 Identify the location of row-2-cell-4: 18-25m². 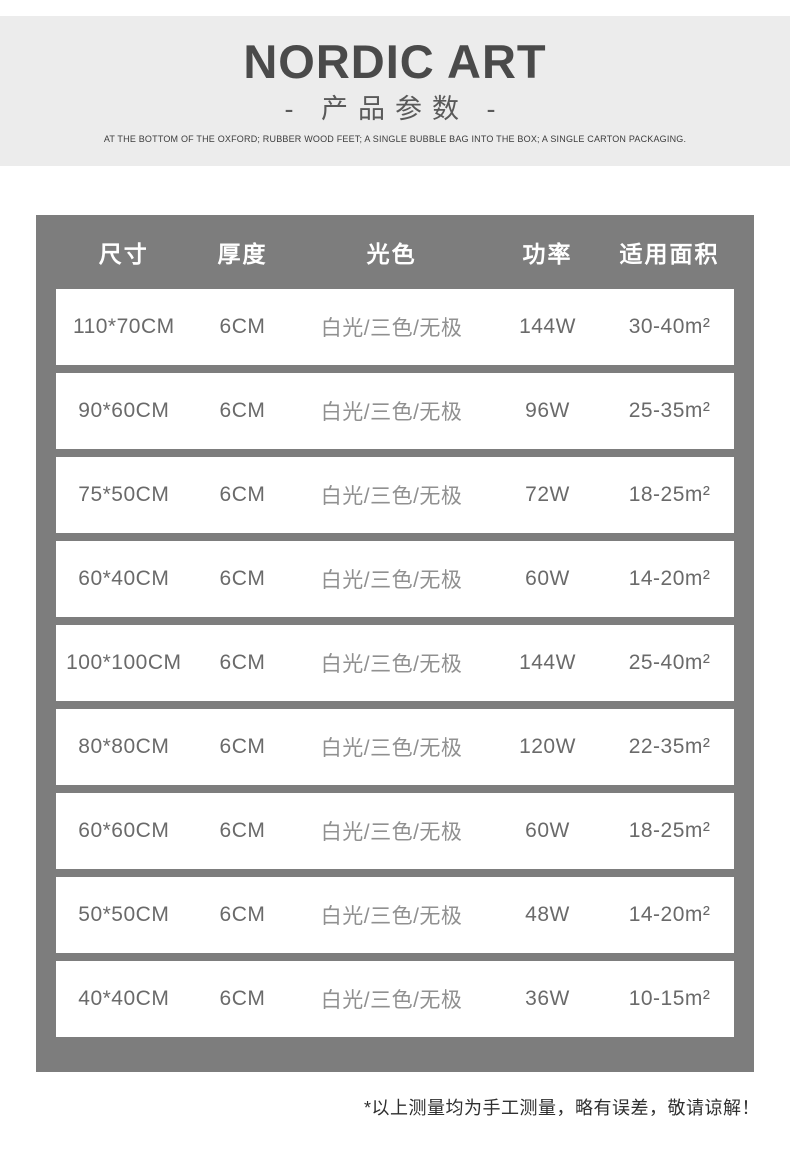
(669, 494).